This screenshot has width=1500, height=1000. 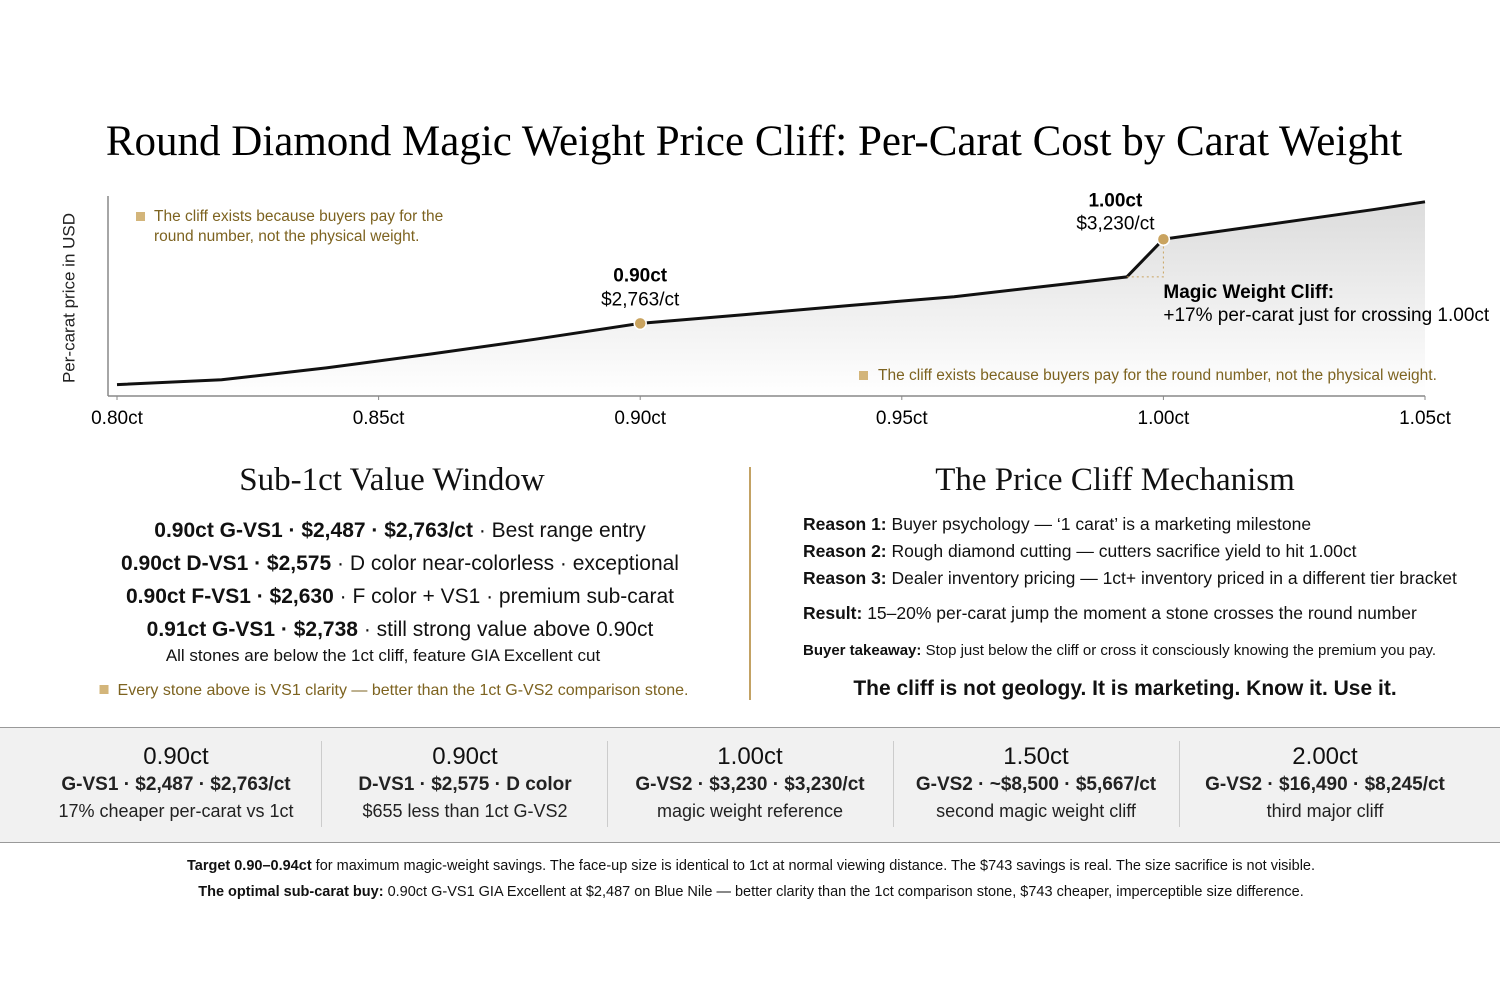 What do you see at coordinates (465, 811) in the screenshot?
I see `card-line: $655 less than 1ct G-VS2` at bounding box center [465, 811].